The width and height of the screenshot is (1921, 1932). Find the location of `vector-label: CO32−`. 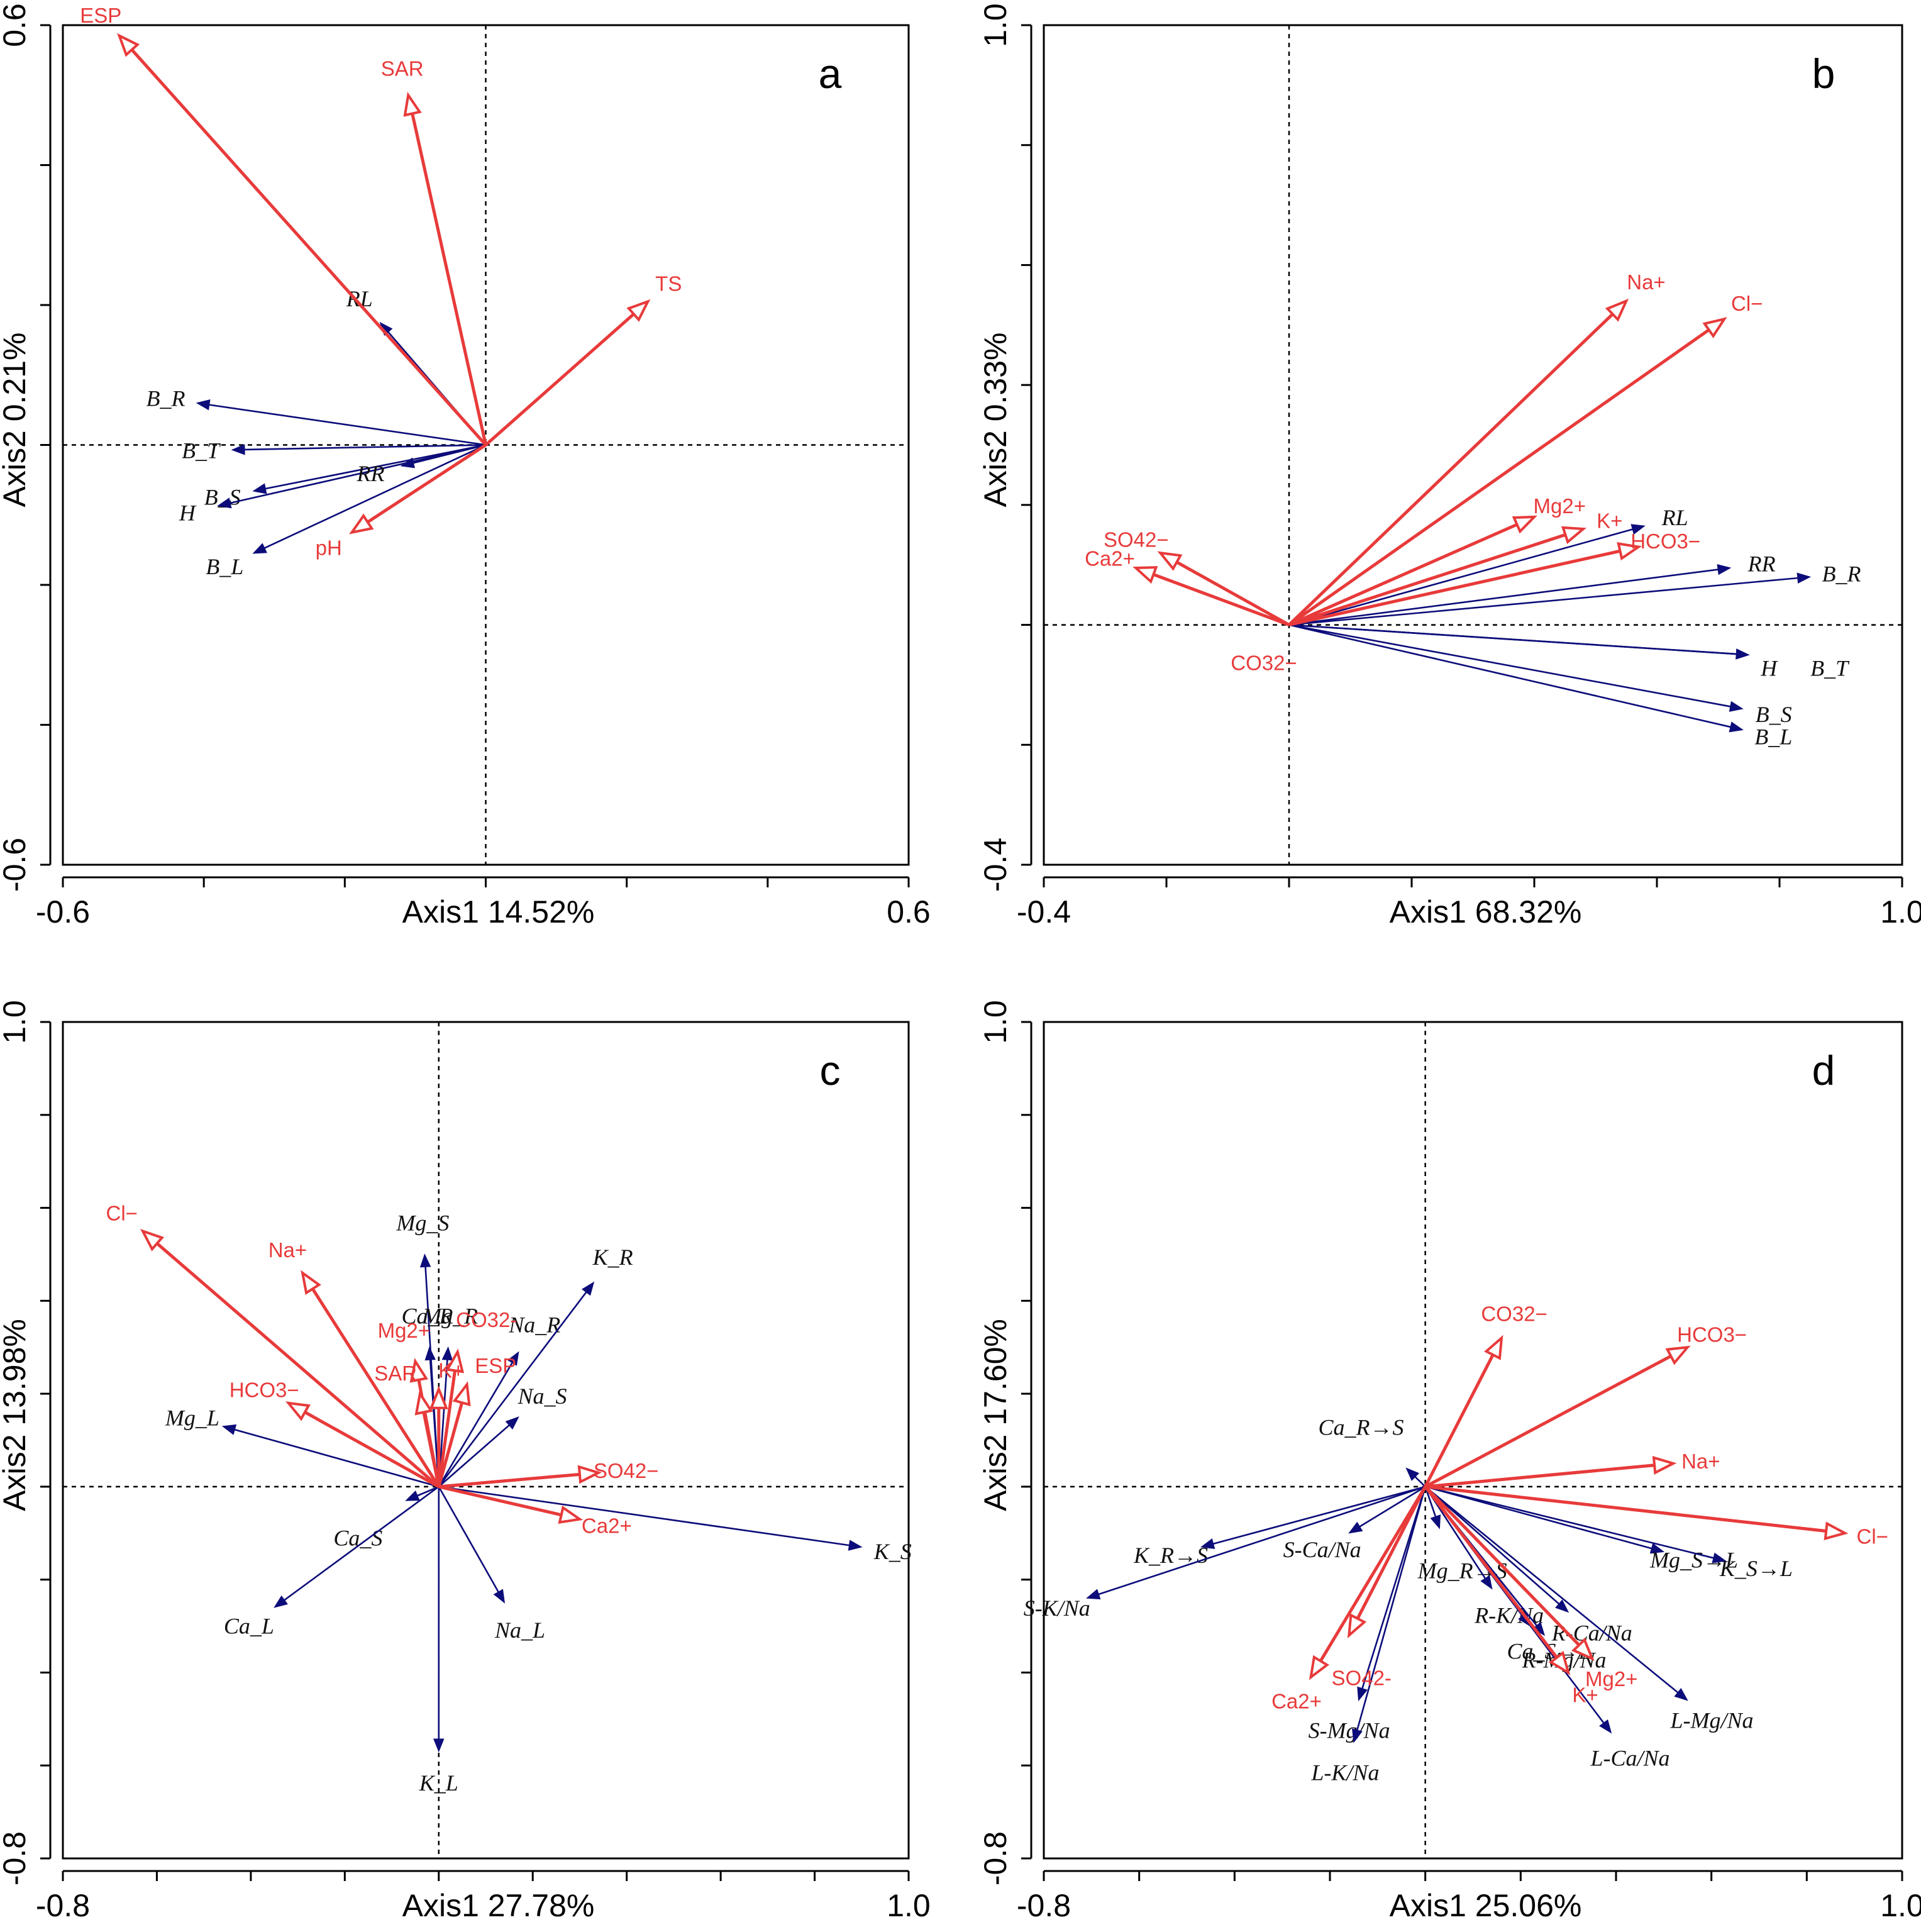

vector-label: CO32− is located at coordinates (1514, 1313).